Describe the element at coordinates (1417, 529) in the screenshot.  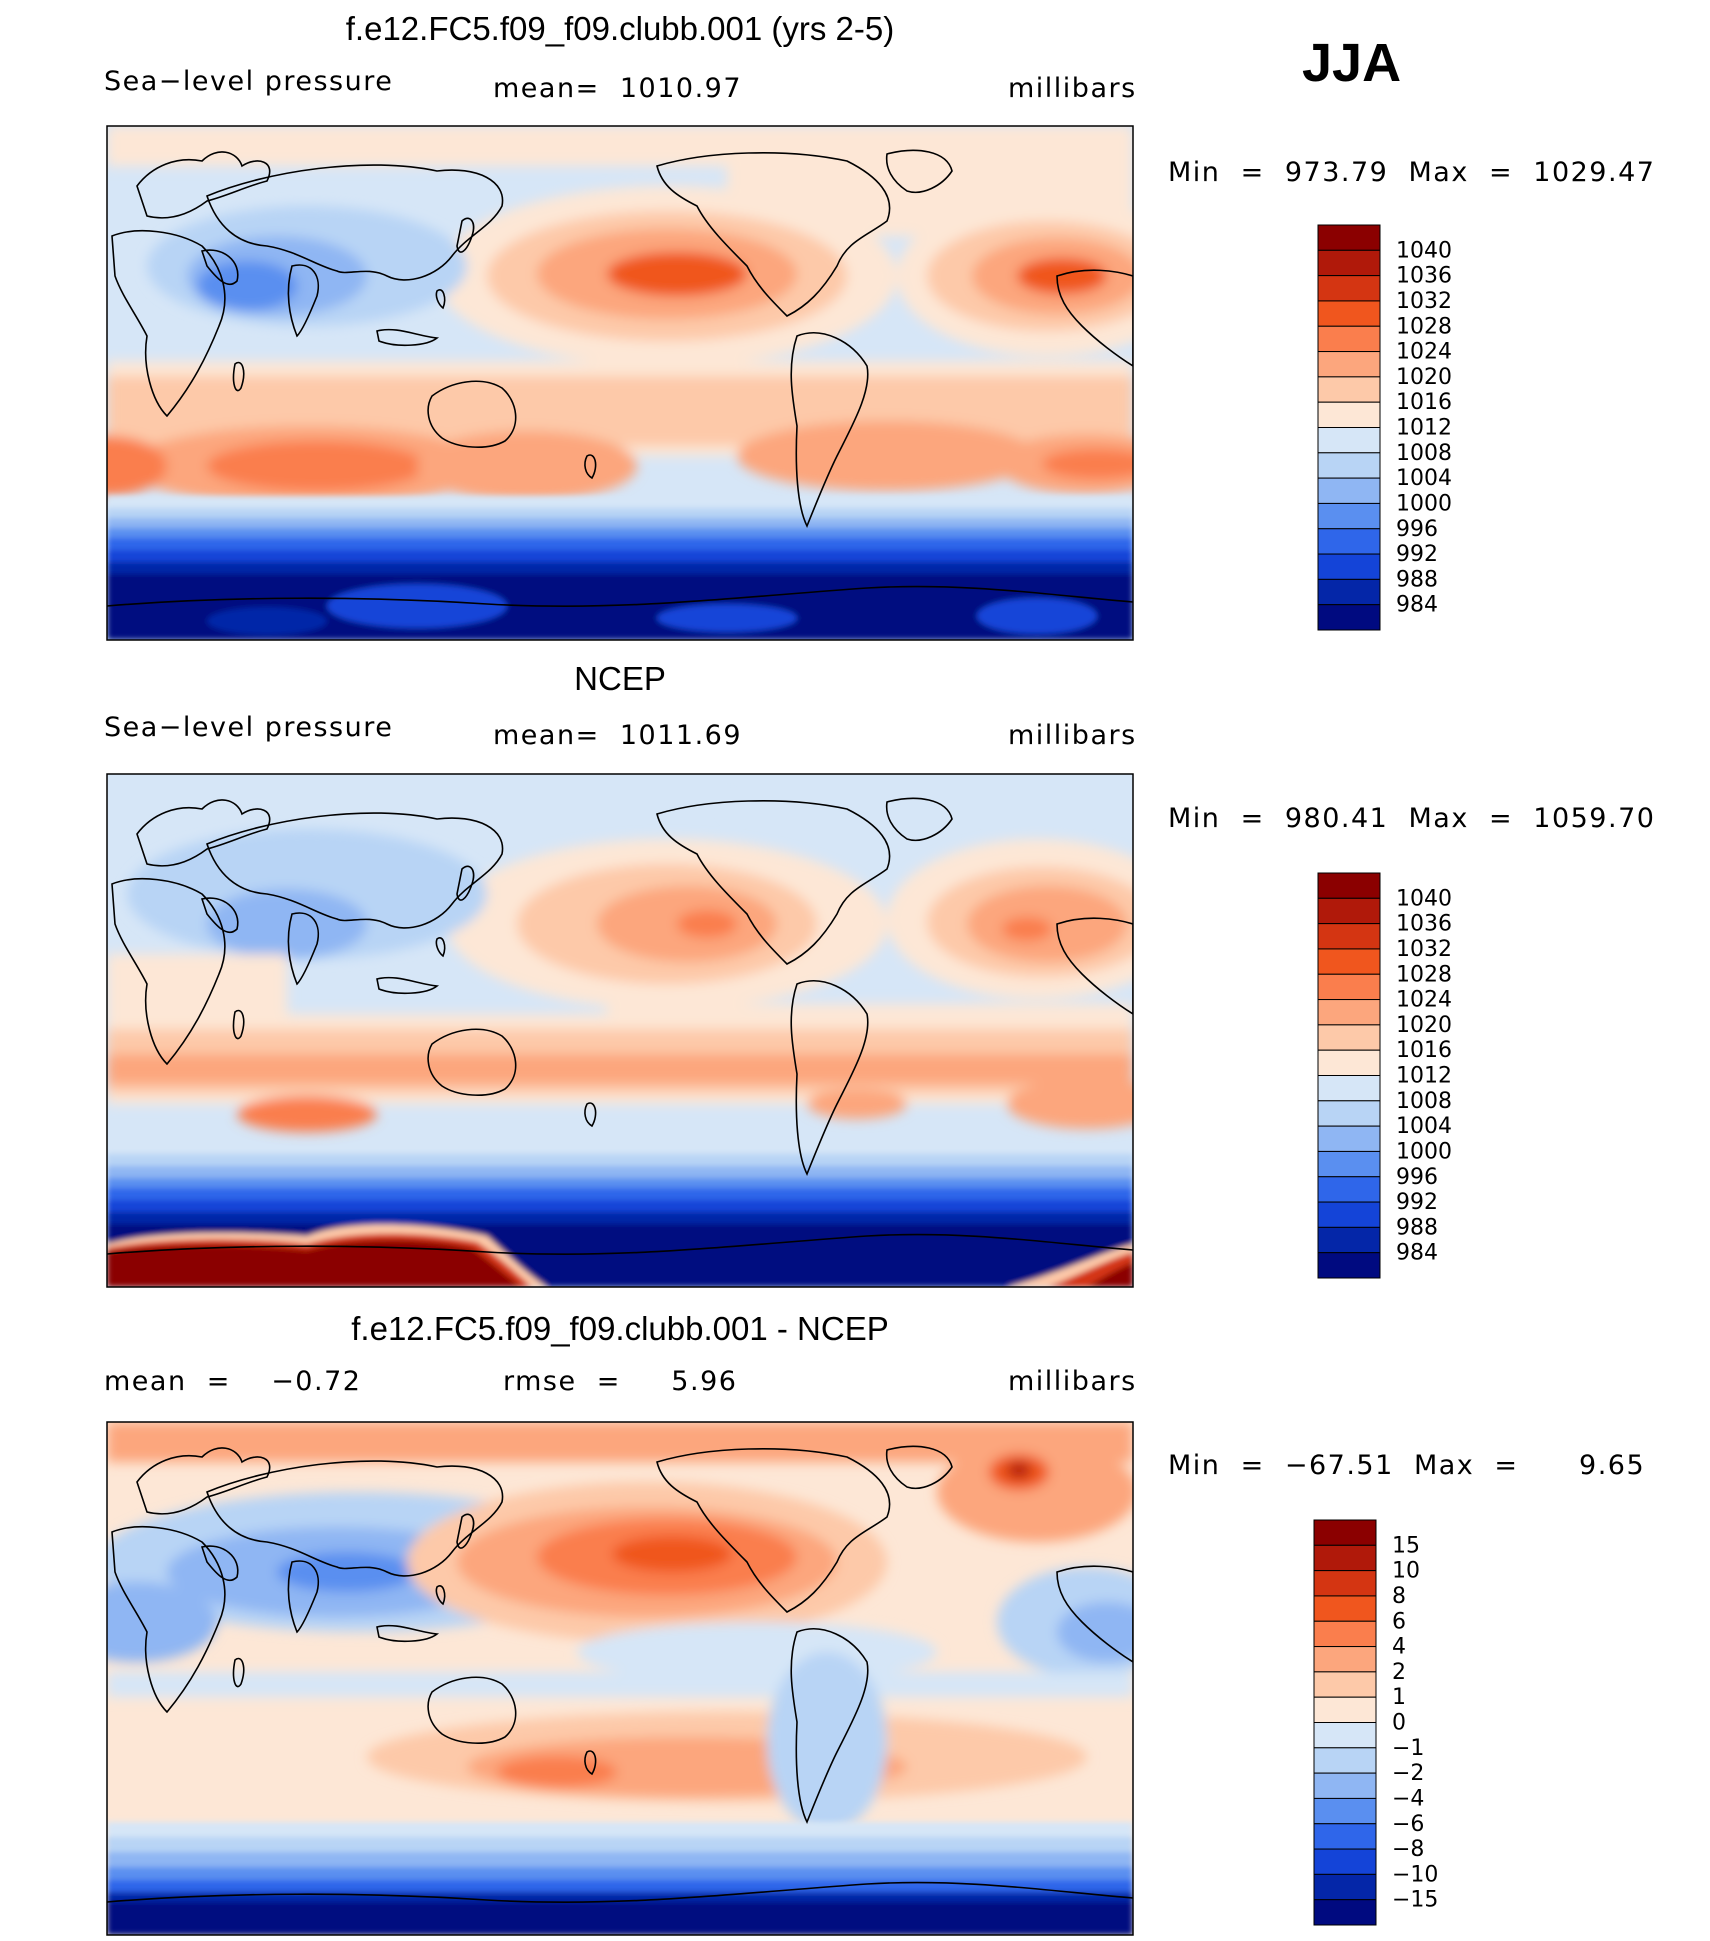
I see `colorbar-1-label: 996` at that location.